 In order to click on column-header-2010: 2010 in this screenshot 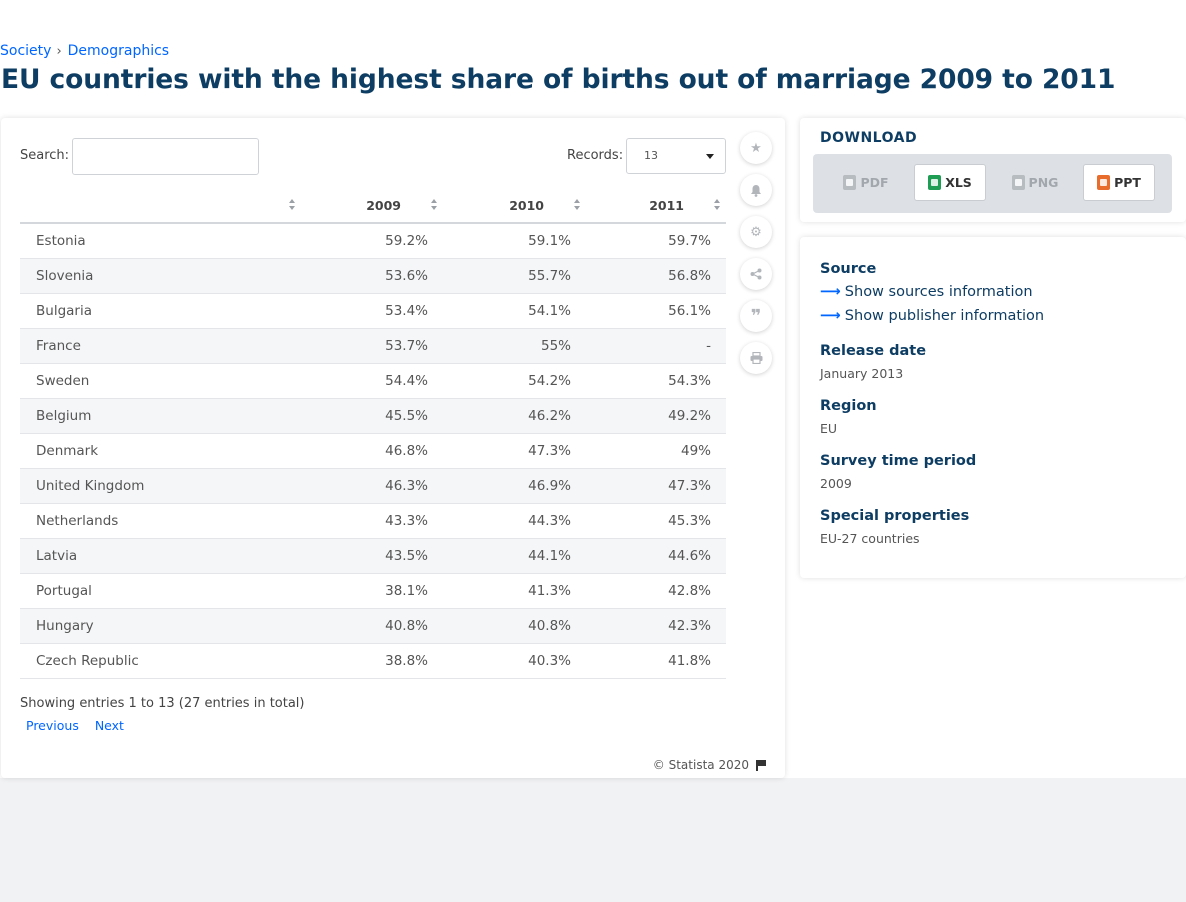, I will do `click(514, 206)`.